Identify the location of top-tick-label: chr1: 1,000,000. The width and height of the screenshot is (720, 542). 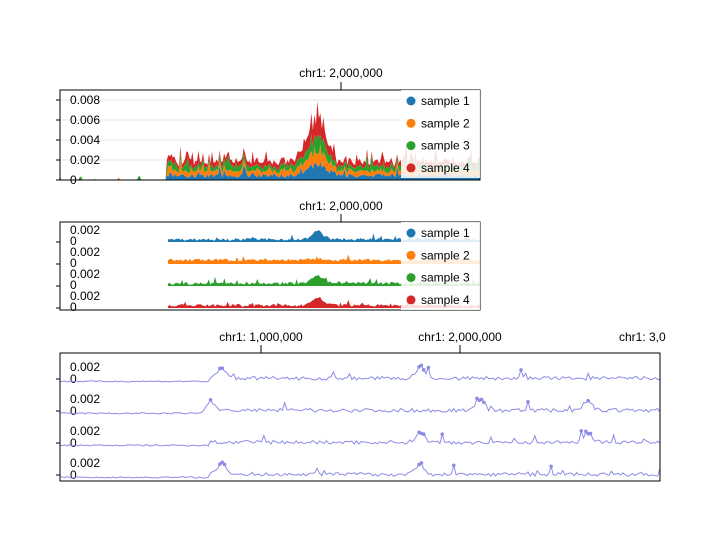
(261, 337).